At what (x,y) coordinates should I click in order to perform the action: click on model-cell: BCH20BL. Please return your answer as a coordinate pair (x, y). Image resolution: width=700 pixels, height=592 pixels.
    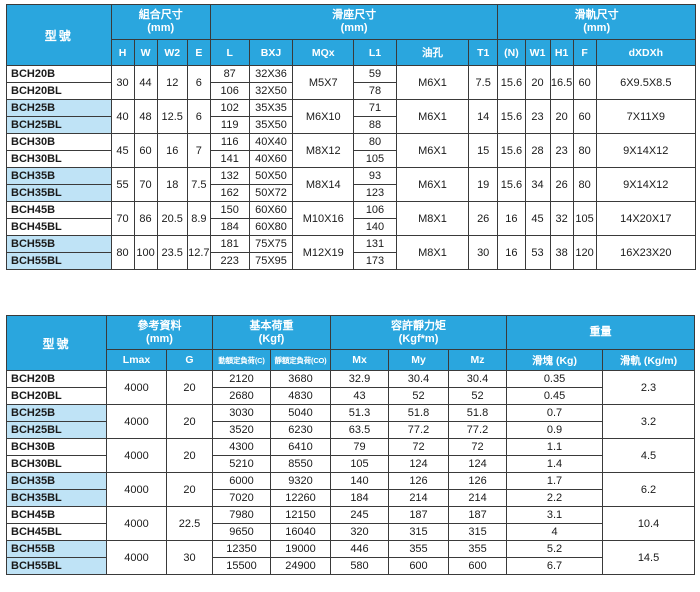
    Looking at the image, I should click on (56, 396).